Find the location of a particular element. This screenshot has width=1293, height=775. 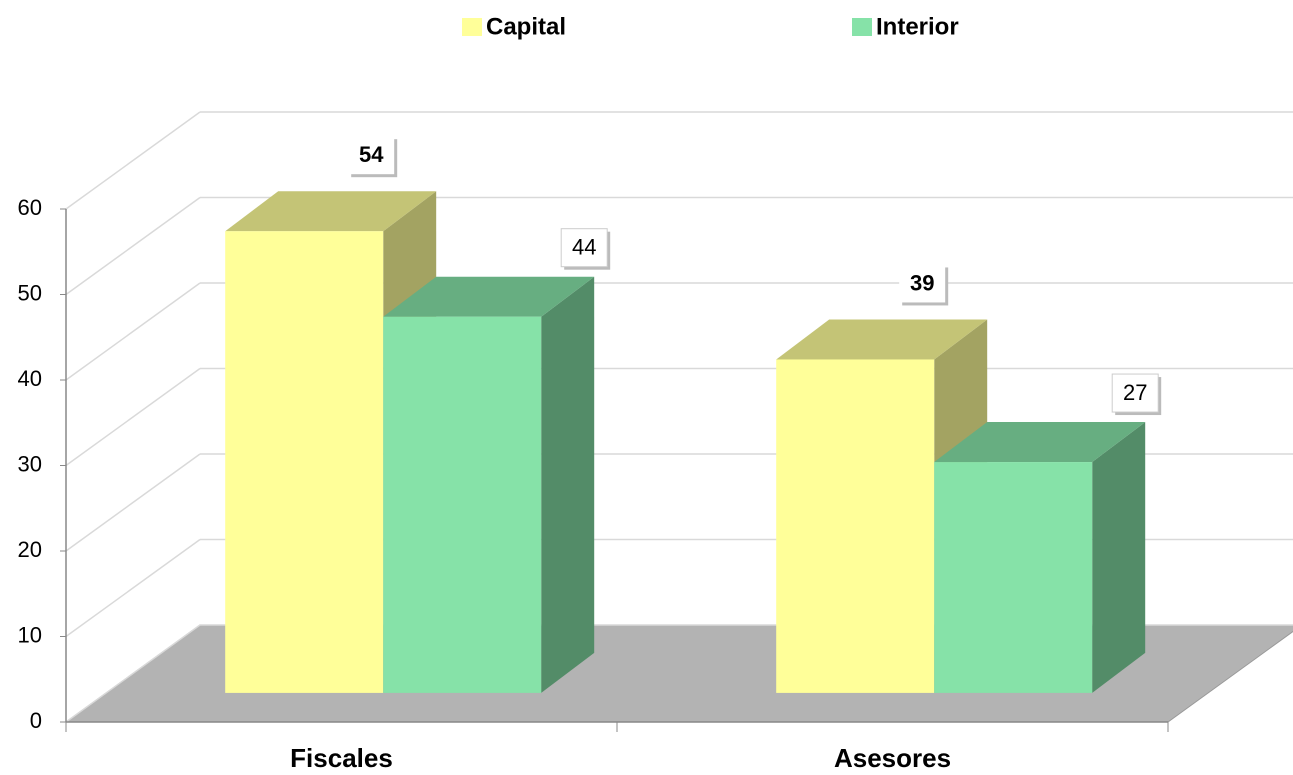

y-tick-label: 10 is located at coordinates (30, 634).